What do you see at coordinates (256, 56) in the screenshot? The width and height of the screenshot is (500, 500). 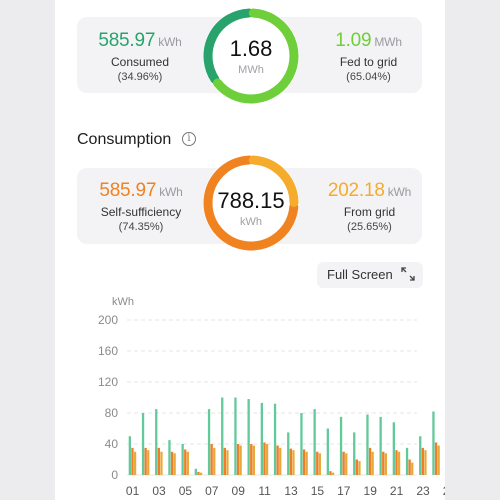 I see `production-secondary-arc` at bounding box center [256, 56].